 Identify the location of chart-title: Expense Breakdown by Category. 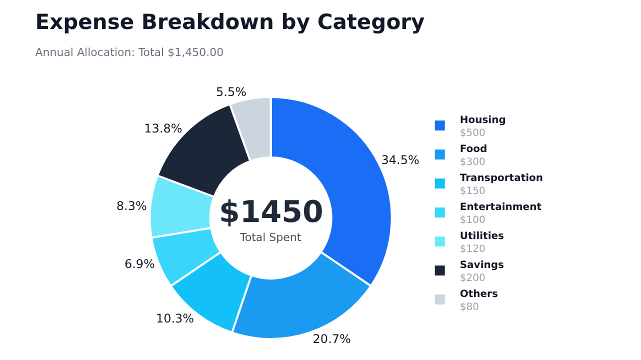
(230, 22).